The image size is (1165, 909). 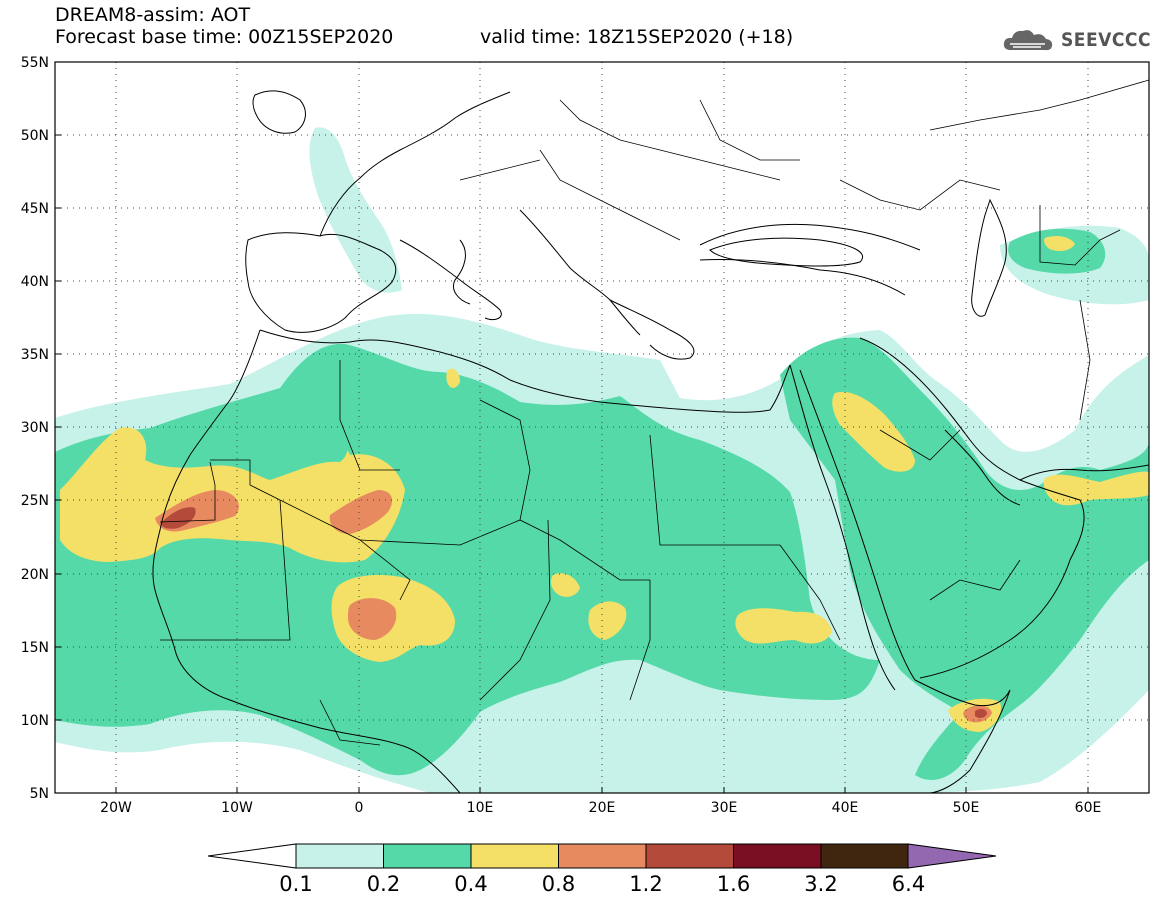 What do you see at coordinates (295, 884) in the screenshot?
I see `colorbar-label: 0.1` at bounding box center [295, 884].